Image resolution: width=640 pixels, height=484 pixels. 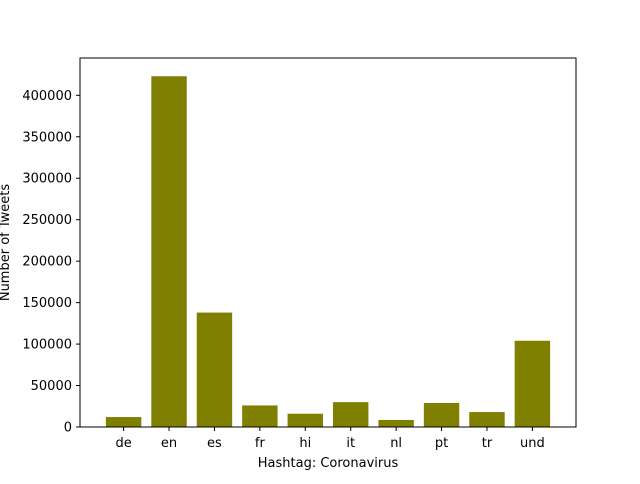 What do you see at coordinates (123, 422) in the screenshot?
I see `bar-de` at bounding box center [123, 422].